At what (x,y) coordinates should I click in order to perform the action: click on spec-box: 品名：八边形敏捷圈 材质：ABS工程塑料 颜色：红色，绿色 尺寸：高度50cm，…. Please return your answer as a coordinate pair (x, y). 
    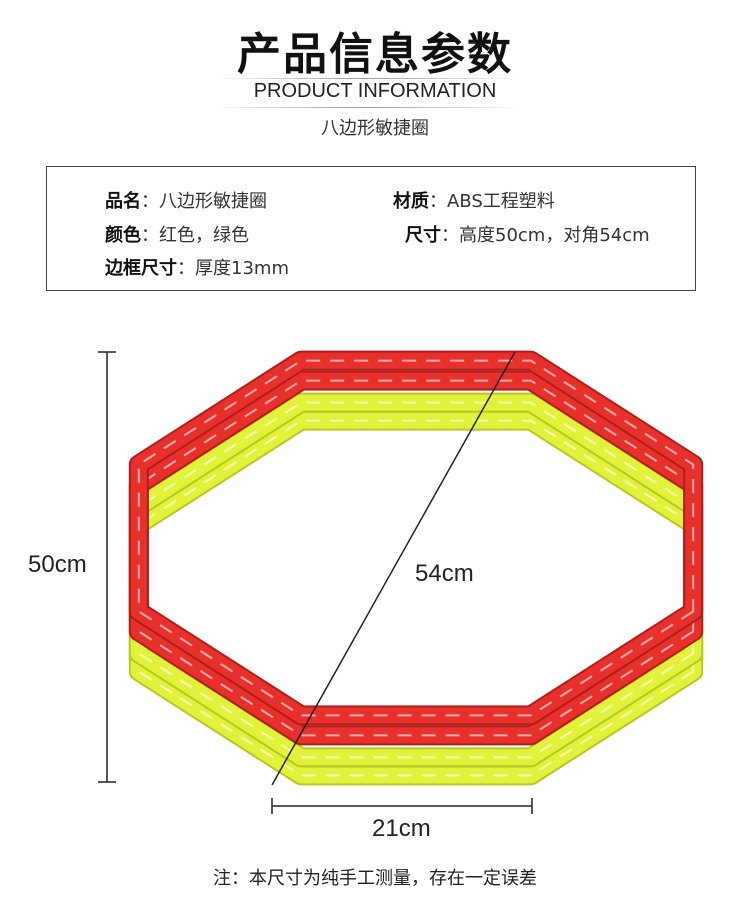
    Looking at the image, I should click on (371, 228).